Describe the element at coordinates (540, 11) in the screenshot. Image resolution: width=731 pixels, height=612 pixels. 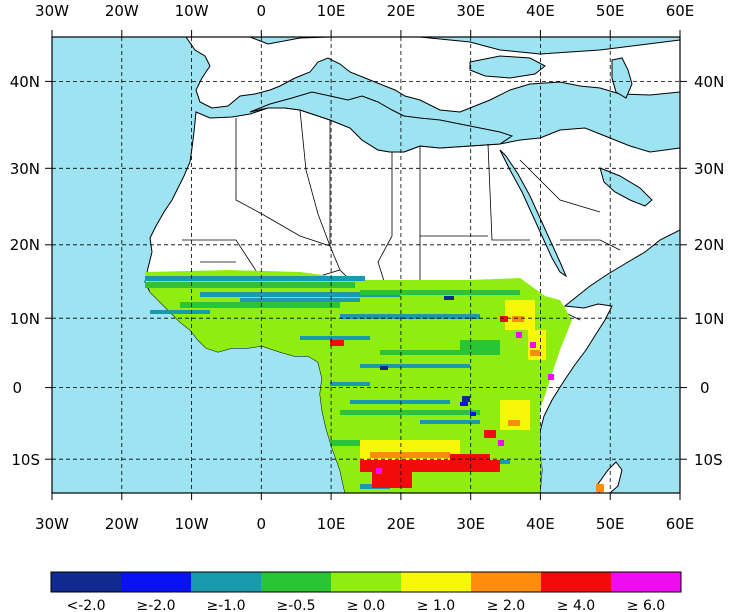
I see `lon-label-top: 40E` at that location.